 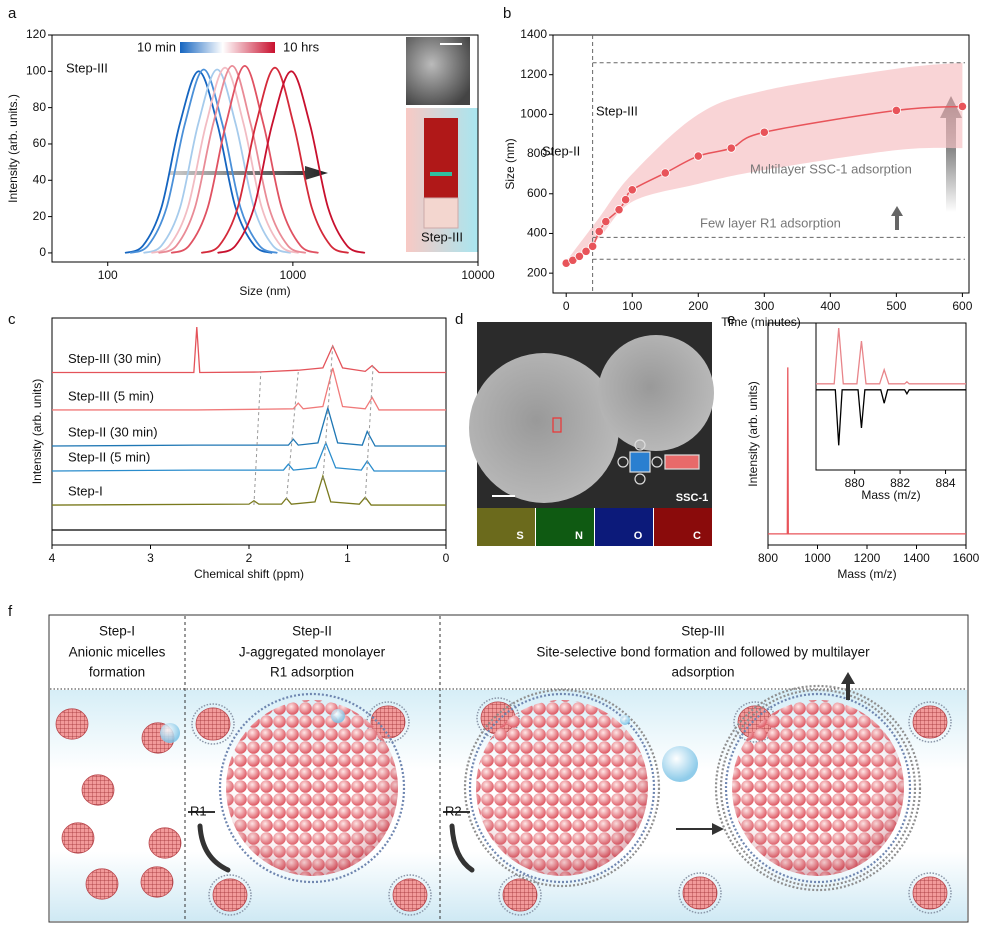 I want to click on small-arrow, so click(x=897, y=218).